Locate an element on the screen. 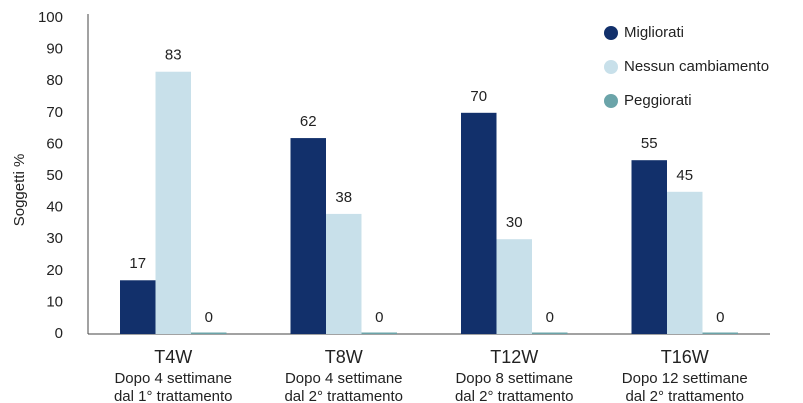 This screenshot has height=403, width=803. x-tick-sublabel: Dopo 12 settimane is located at coordinates (685, 378).